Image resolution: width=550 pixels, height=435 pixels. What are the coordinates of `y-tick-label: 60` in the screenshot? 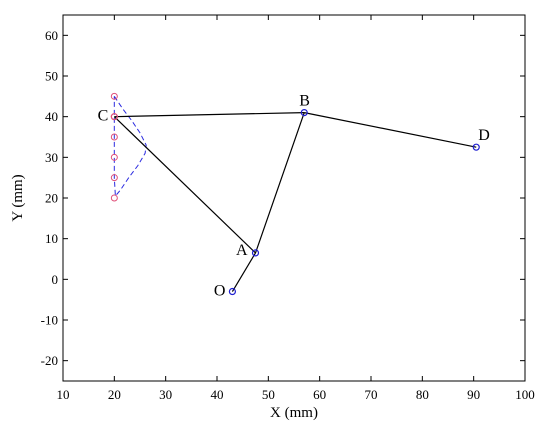 It's located at (51, 35).